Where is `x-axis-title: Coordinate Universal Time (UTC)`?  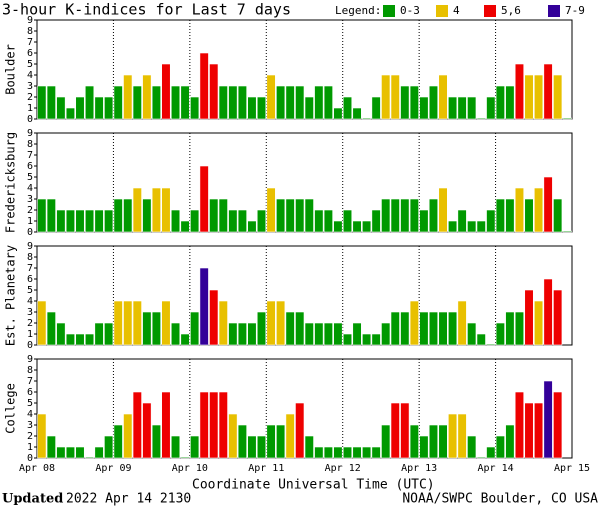
x-axis-title: Coordinate Universal Time (UTC) is located at coordinates (313, 485).